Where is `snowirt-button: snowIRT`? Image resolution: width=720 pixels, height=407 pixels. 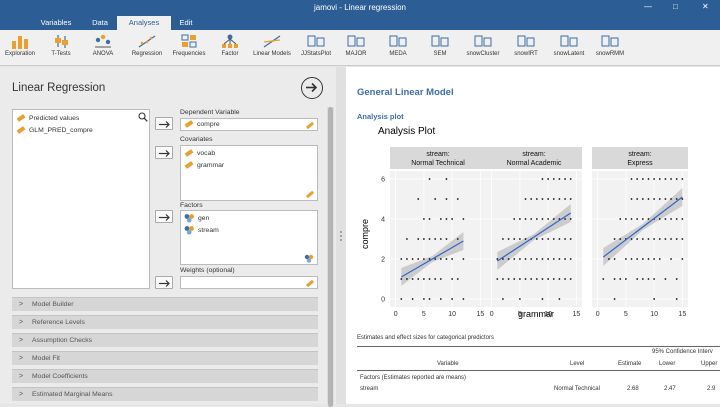
snowirt-button: snowIRT is located at coordinates (526, 49).